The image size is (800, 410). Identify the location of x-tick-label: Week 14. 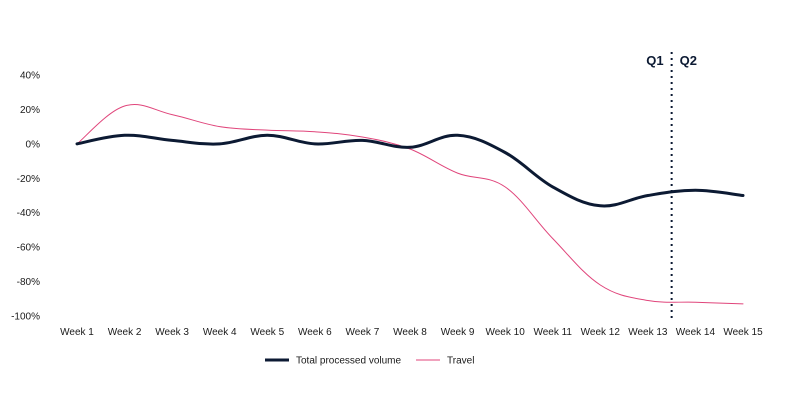
(696, 332).